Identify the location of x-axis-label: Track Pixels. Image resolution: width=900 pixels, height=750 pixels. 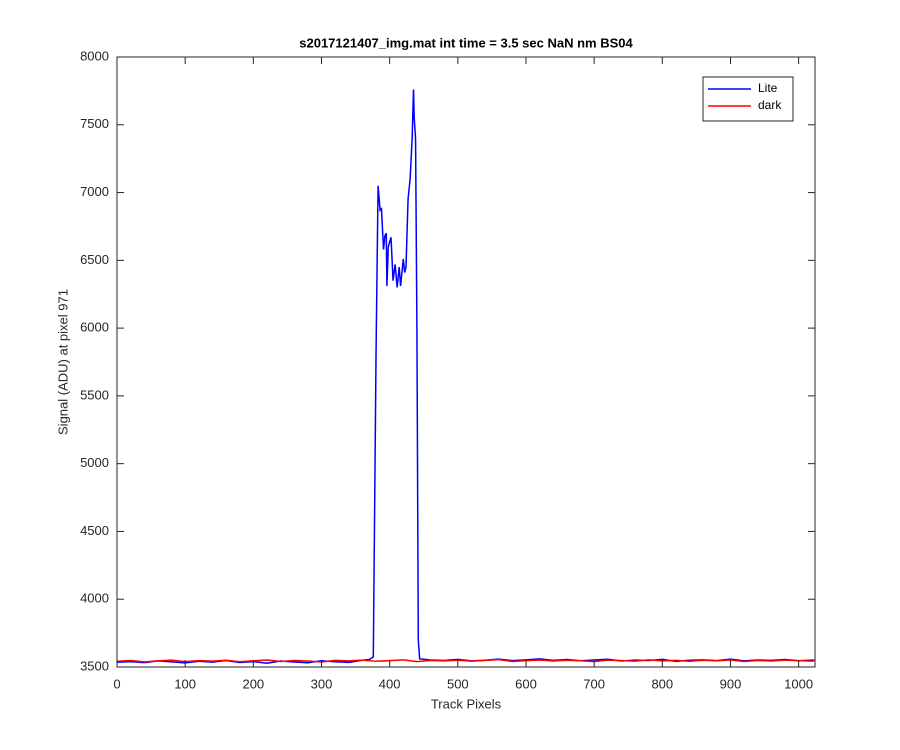
(466, 703).